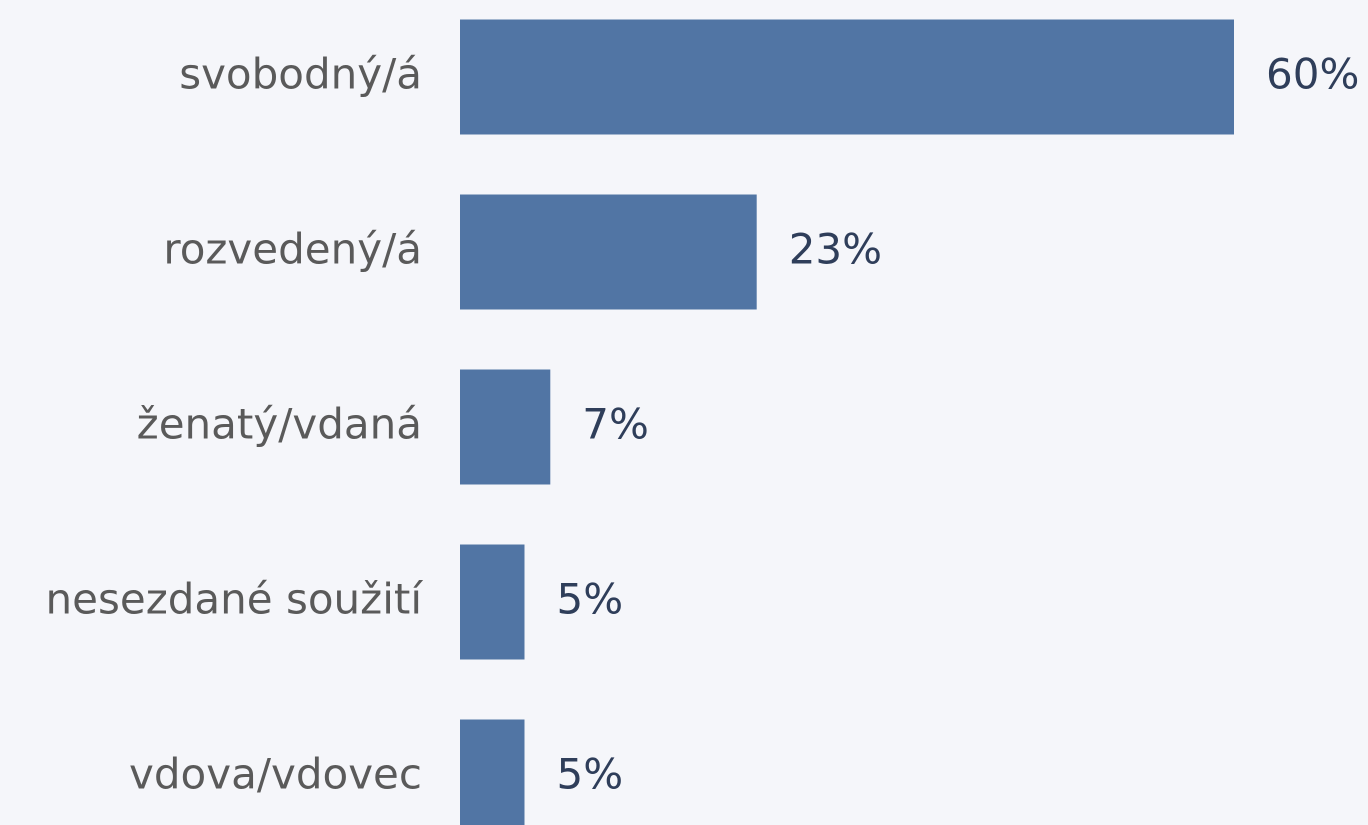 Image resolution: width=1368 pixels, height=825 pixels. Describe the element at coordinates (279, 424) in the screenshot. I see `category-label: ženatý/vdaná` at that location.